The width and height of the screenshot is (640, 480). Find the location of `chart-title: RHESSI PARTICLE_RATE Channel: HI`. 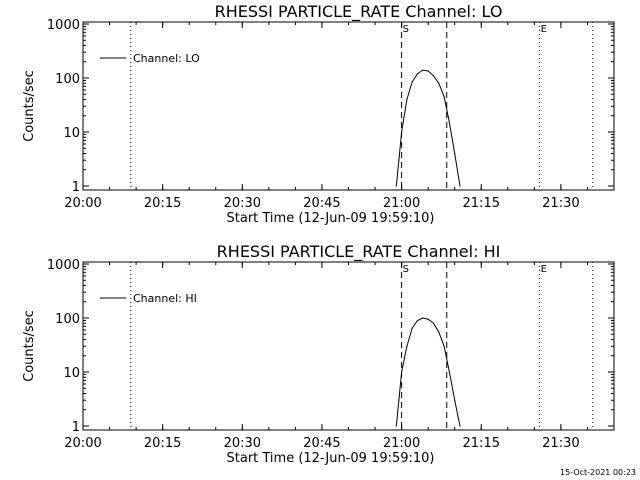

chart-title: RHESSI PARTICLE_RATE Channel: HI is located at coordinates (359, 252).